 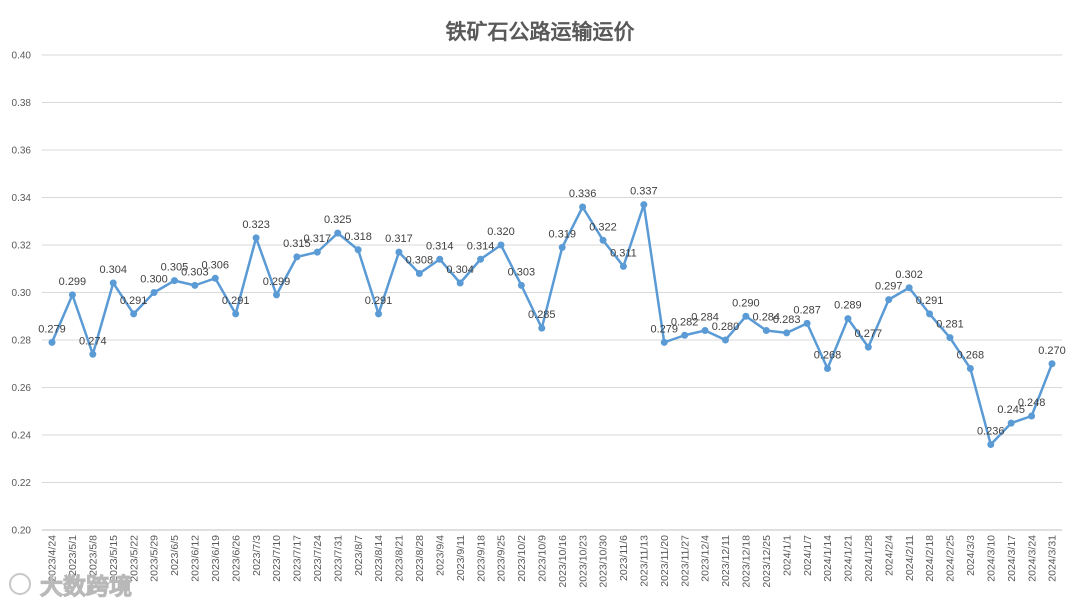 I want to click on data-label: 0.323, so click(x=256, y=225).